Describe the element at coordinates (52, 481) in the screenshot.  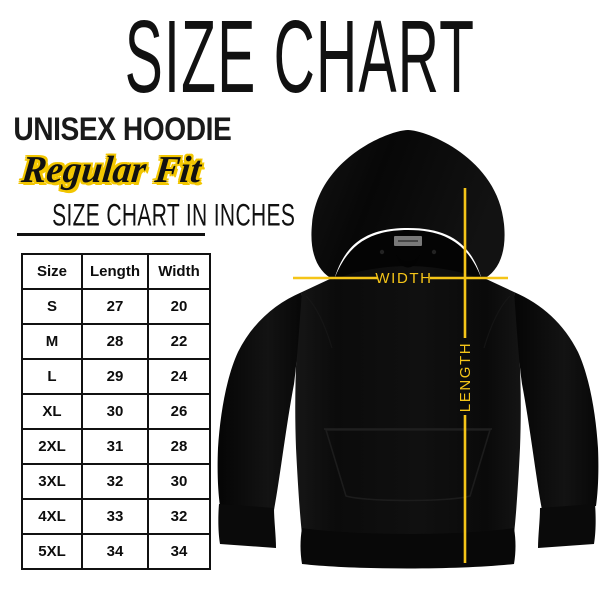
I see `cell-size: 3XL` at that location.